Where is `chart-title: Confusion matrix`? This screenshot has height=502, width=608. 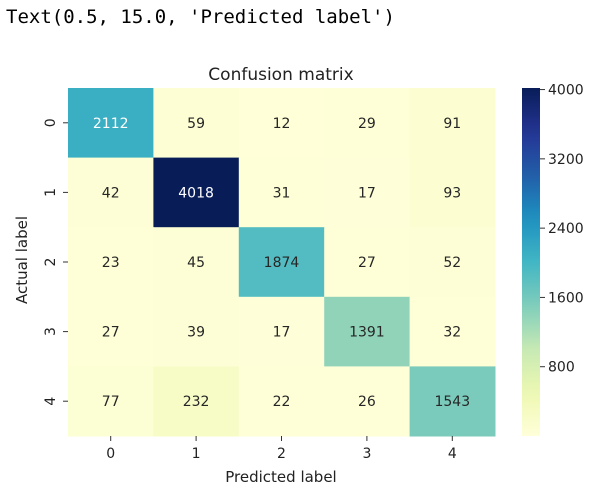
chart-title: Confusion matrix is located at coordinates (280, 75).